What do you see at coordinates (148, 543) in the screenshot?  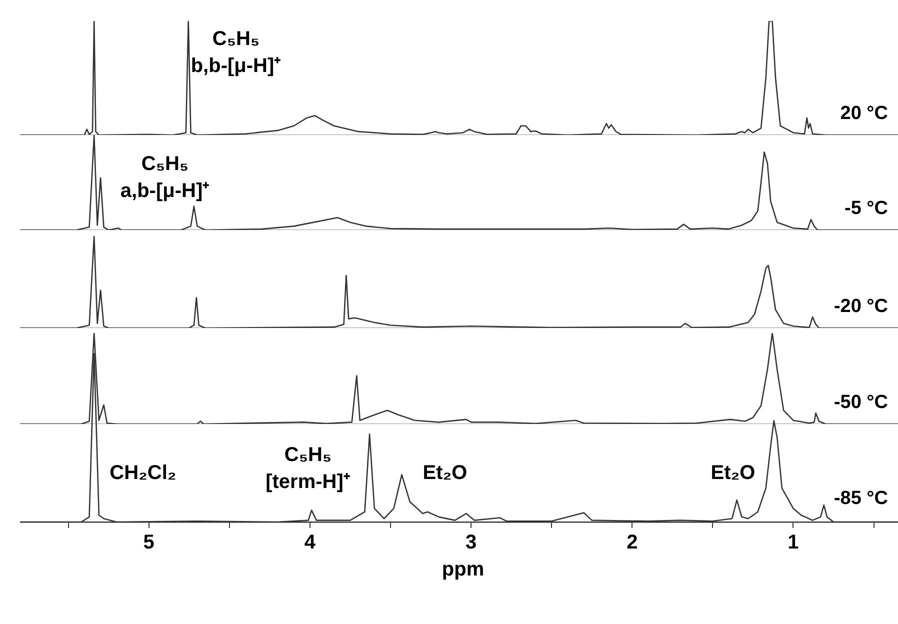 I see `x-tick-label: 5` at bounding box center [148, 543].